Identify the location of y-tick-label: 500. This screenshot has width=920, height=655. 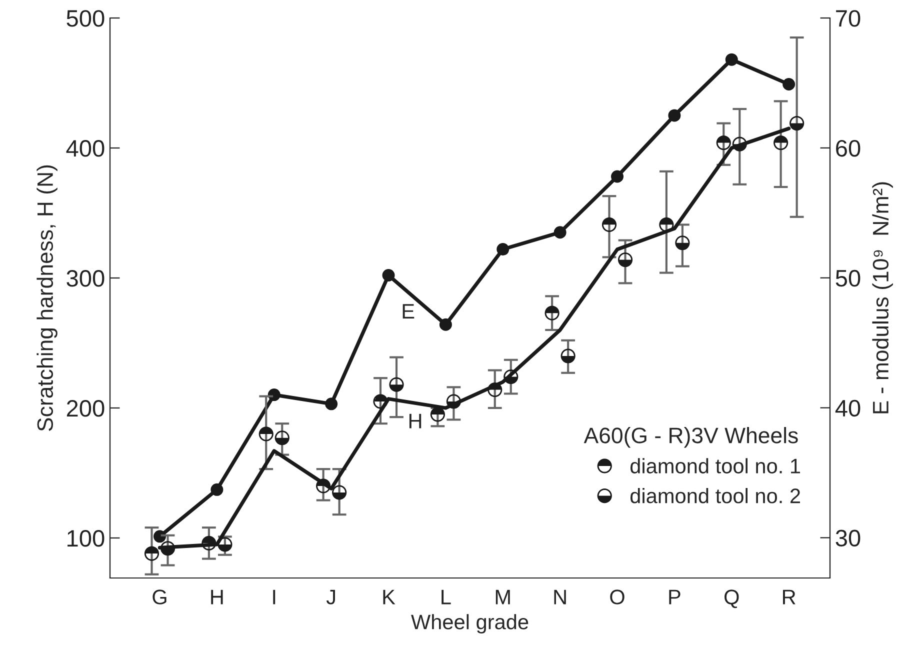
(85, 18).